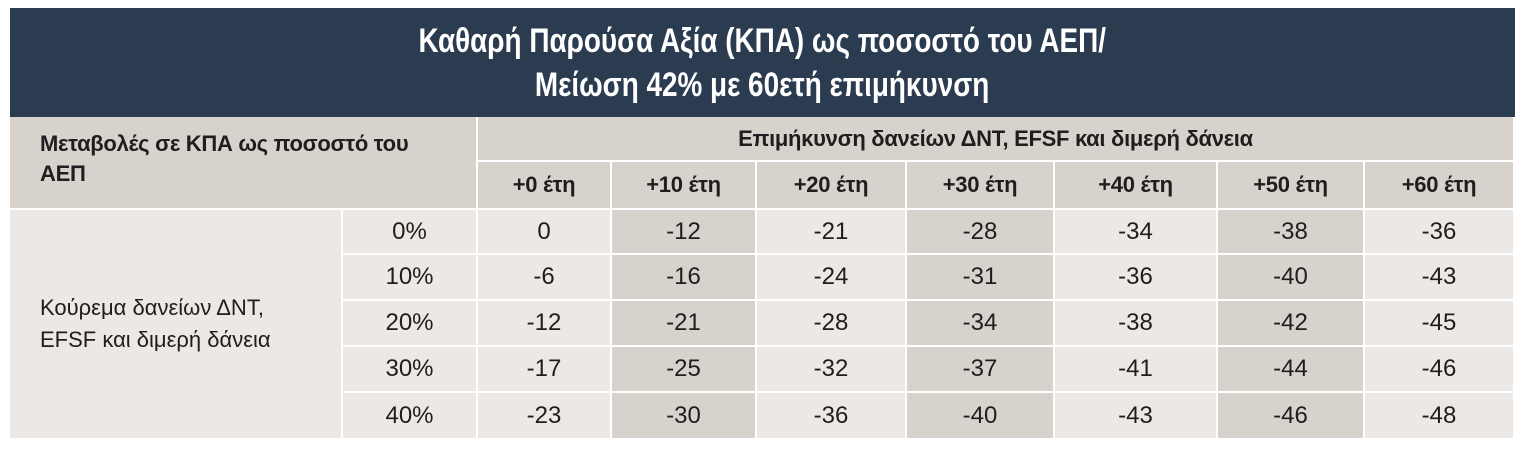 This screenshot has width=1523, height=449. I want to click on value-cell: -32, so click(832, 370).